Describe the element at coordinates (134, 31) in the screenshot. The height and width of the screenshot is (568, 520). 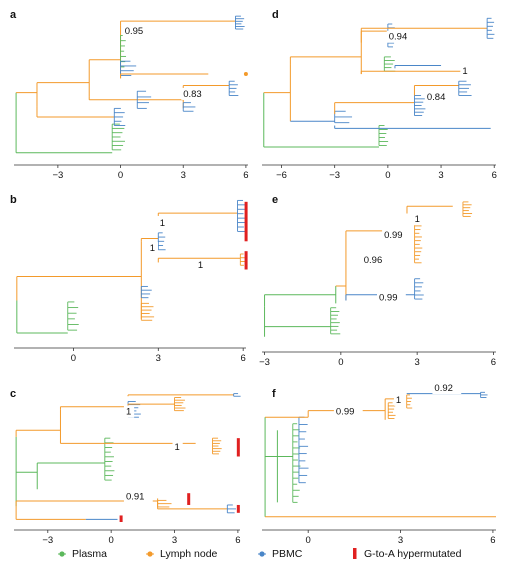
I see `support-label: 0.95` at that location.